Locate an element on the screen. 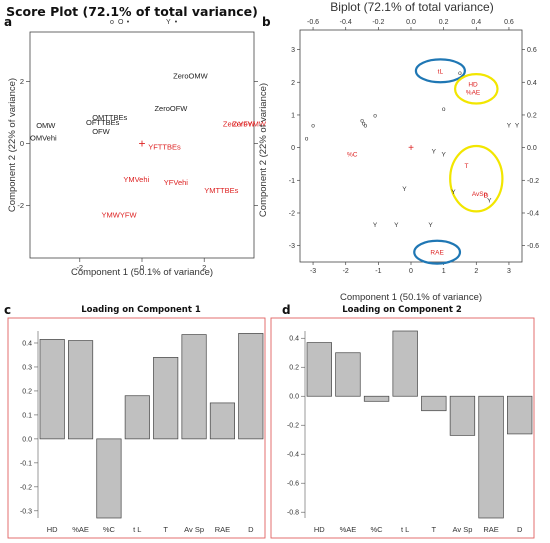  y-tick-label: 0.3 is located at coordinates (27, 367).